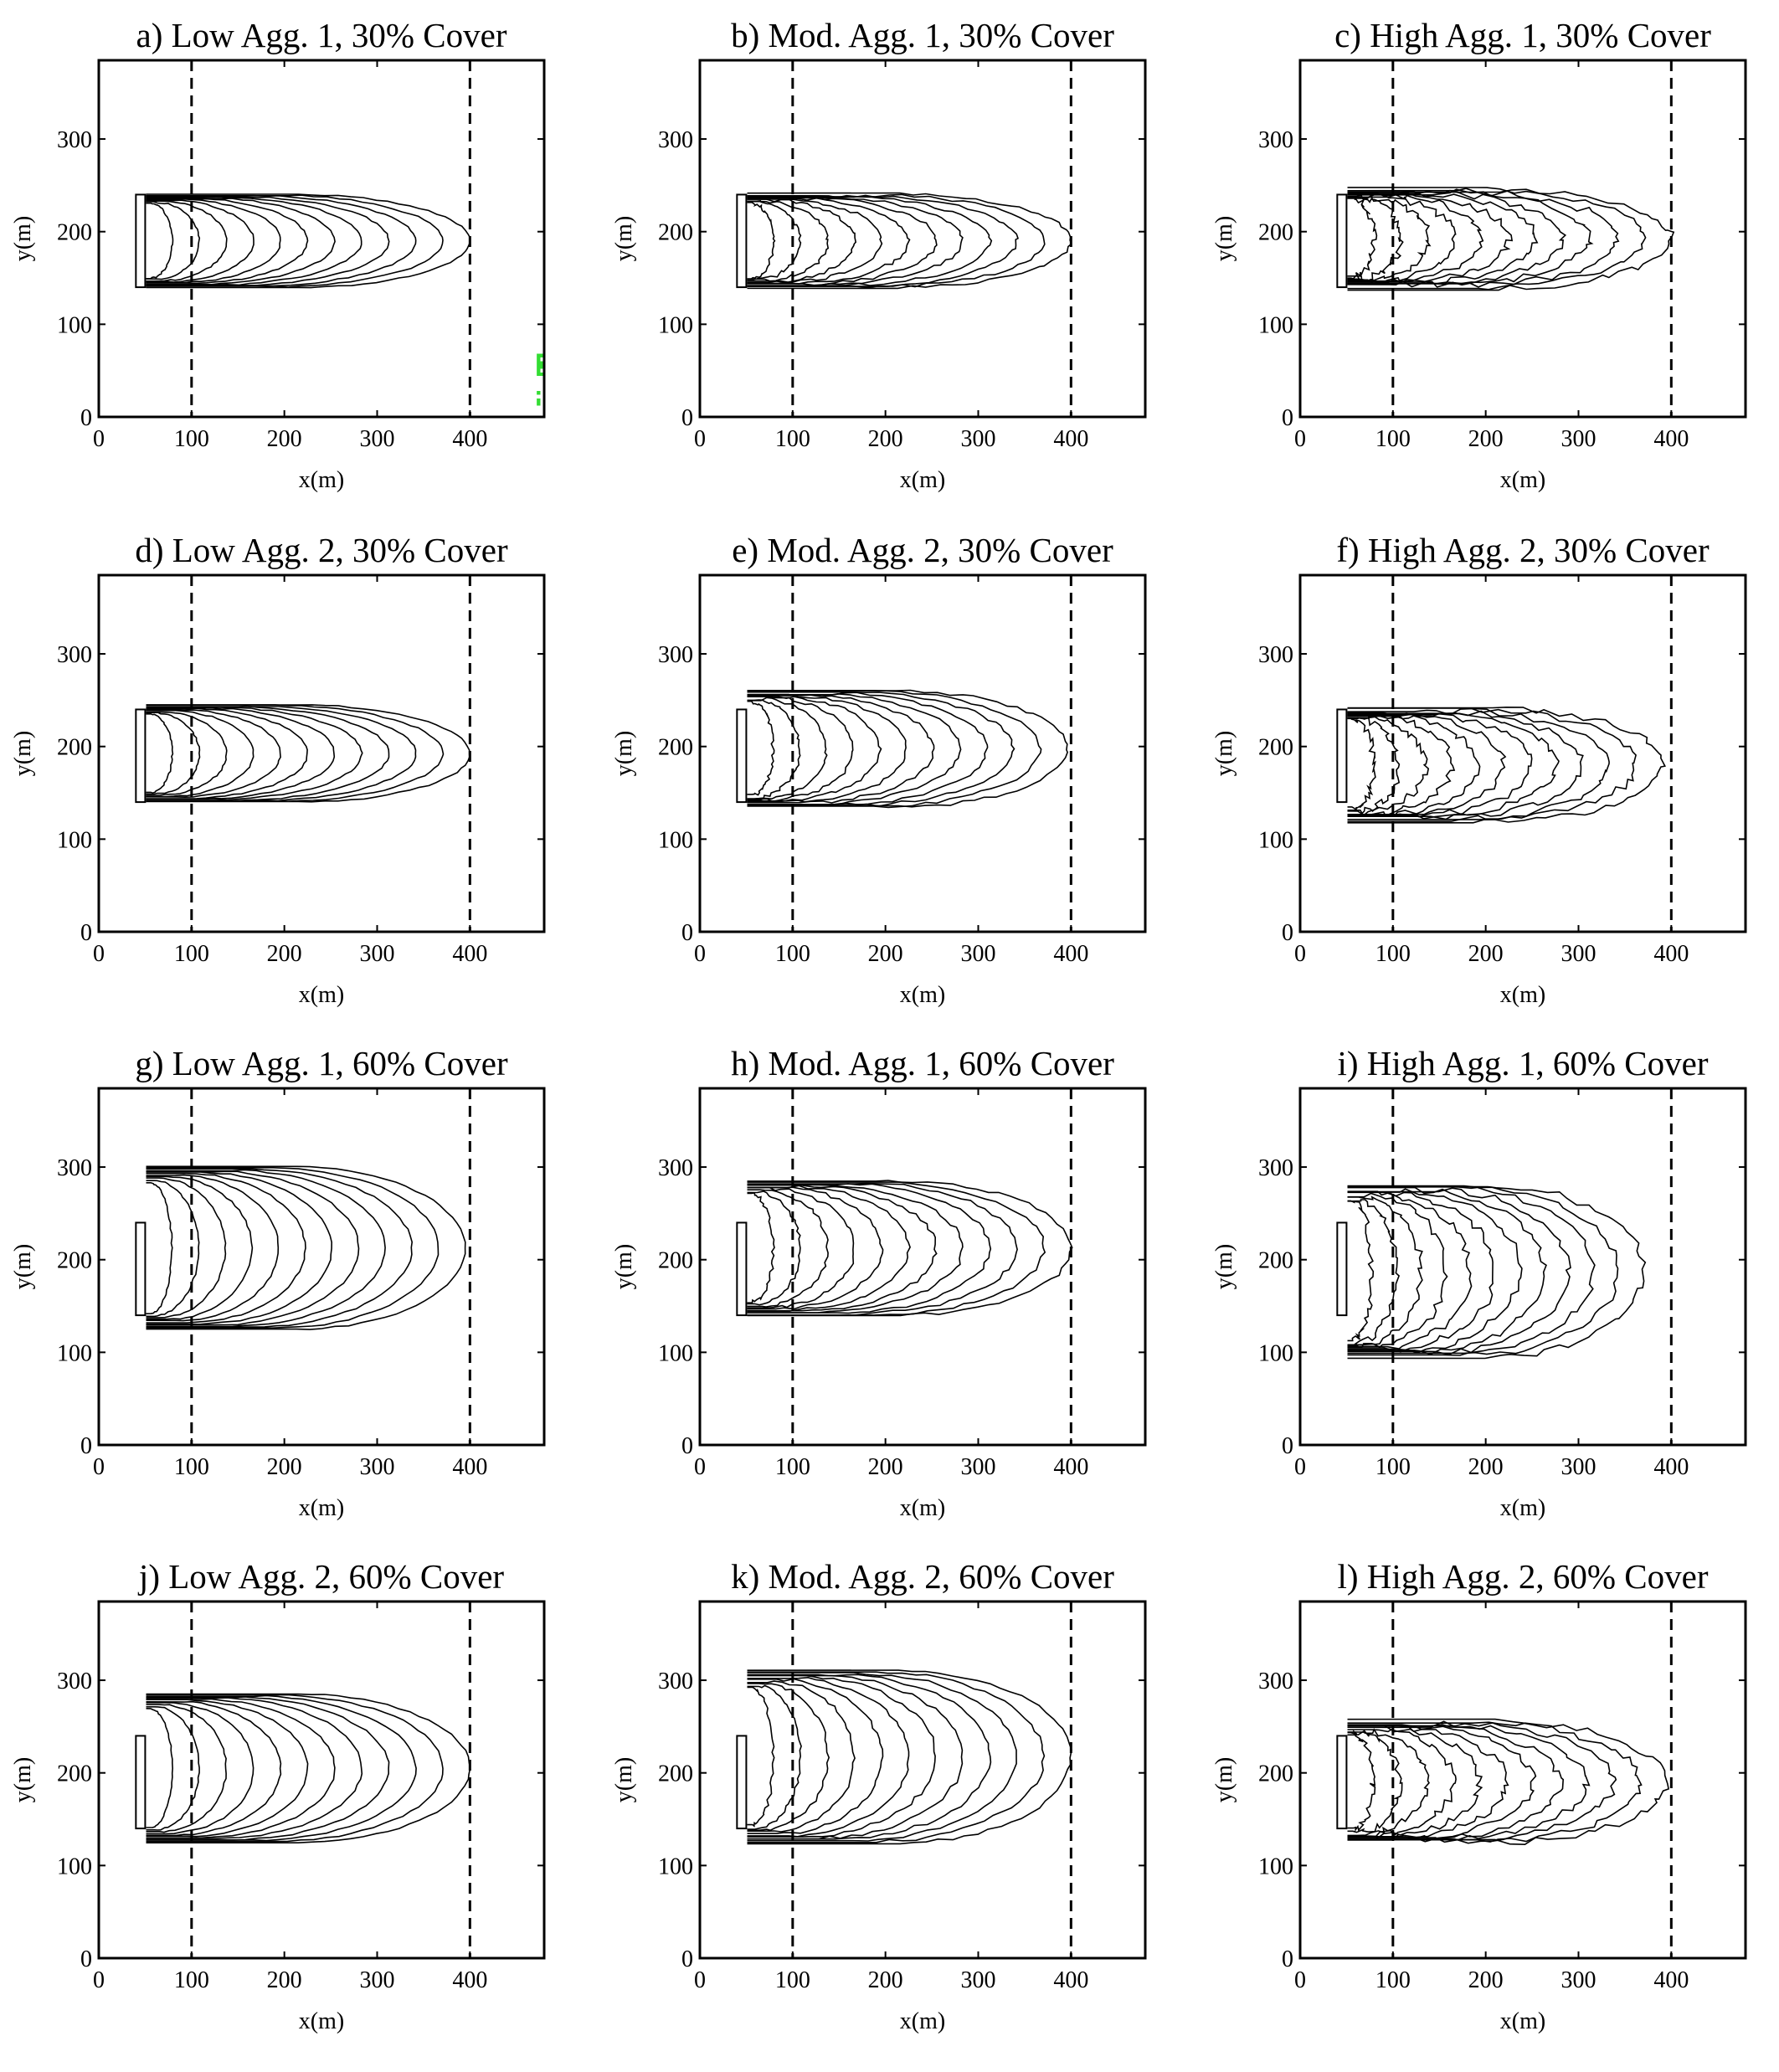  Describe the element at coordinates (320, 1576) in the screenshot. I see `panel-title: j) Low Agg. 2, 60% Cover` at that location.